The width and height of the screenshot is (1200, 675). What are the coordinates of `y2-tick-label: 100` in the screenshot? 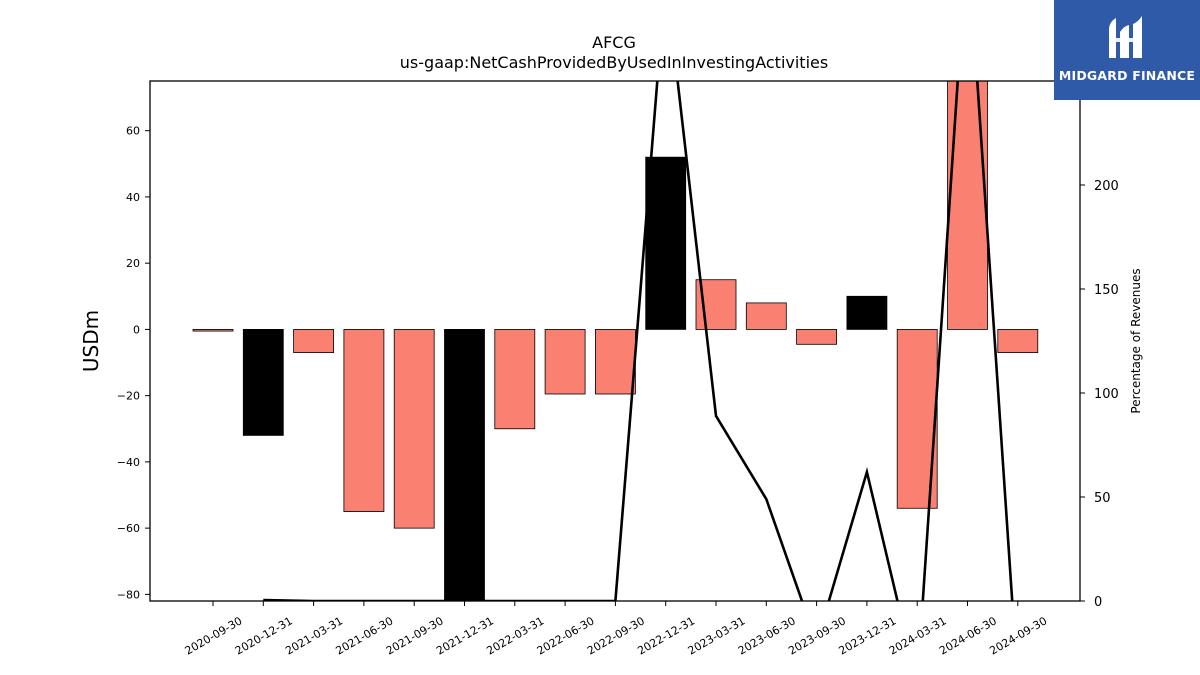 It's located at (1106, 394).